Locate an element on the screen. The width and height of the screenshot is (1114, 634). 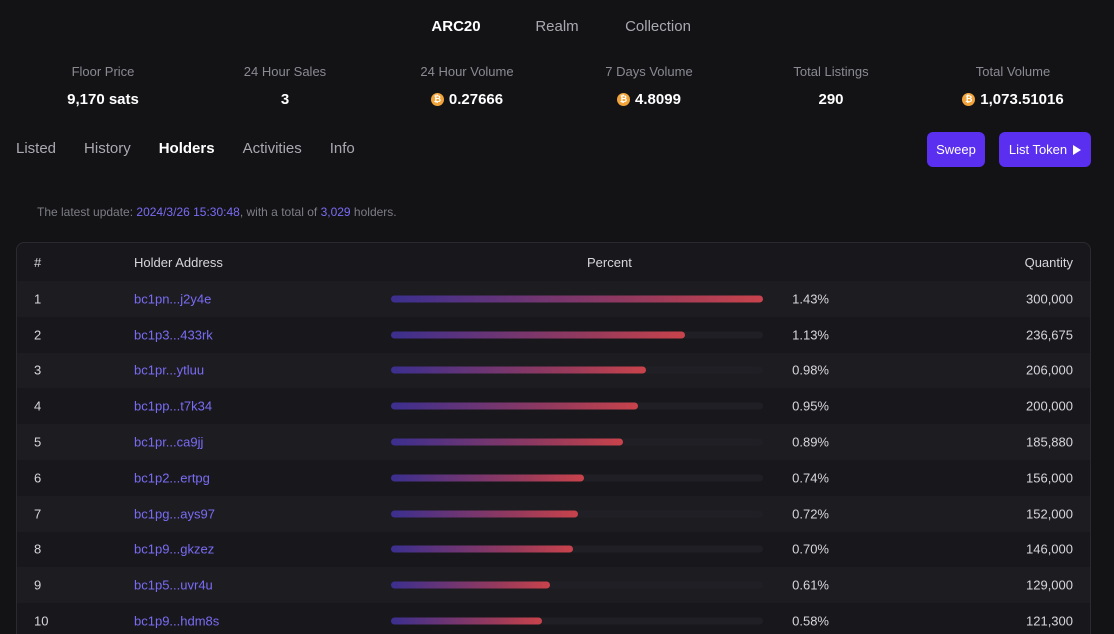
row-rank: 10 is located at coordinates (41, 621).